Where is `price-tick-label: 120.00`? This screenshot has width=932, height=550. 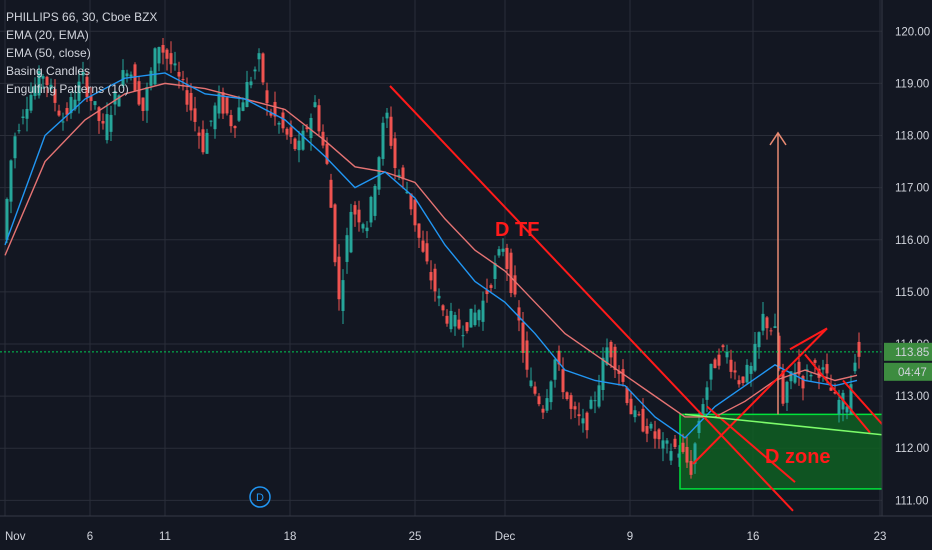 price-tick-label: 120.00 is located at coordinates (912, 32).